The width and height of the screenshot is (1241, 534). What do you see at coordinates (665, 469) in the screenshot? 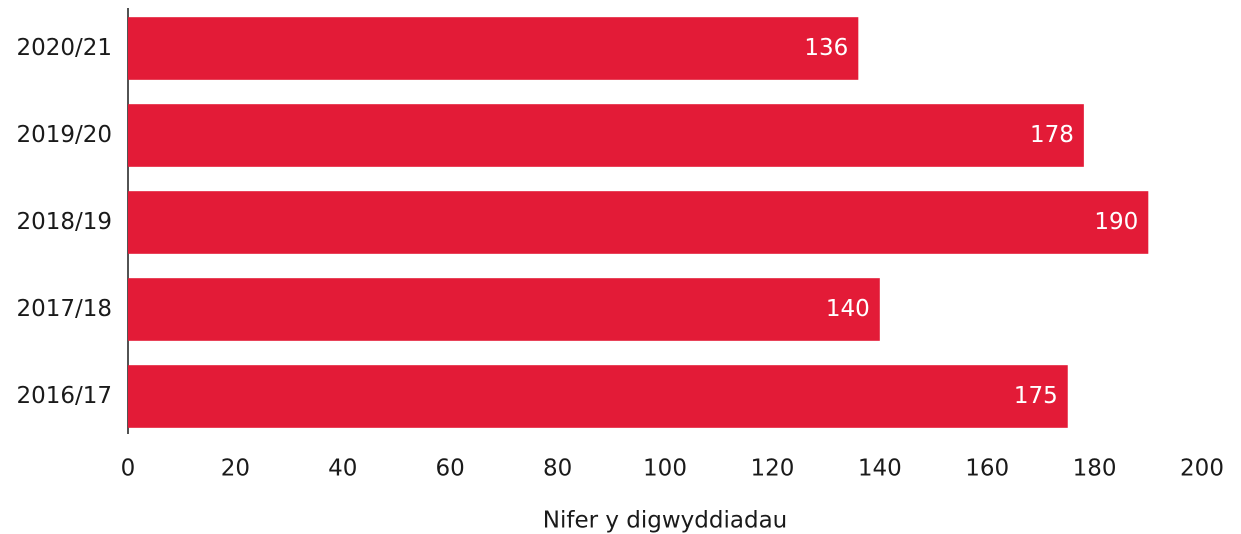
I see `x-tick-label: 100` at bounding box center [665, 469].